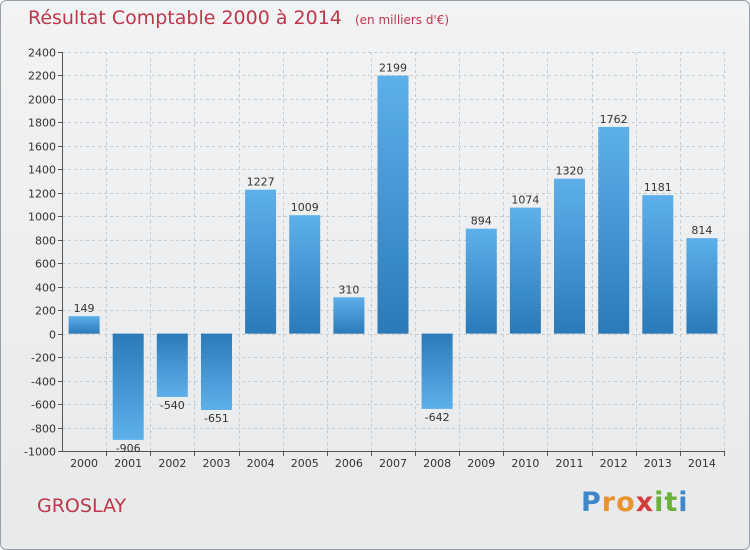  I want to click on y-tick-label: 1400, so click(42, 170).